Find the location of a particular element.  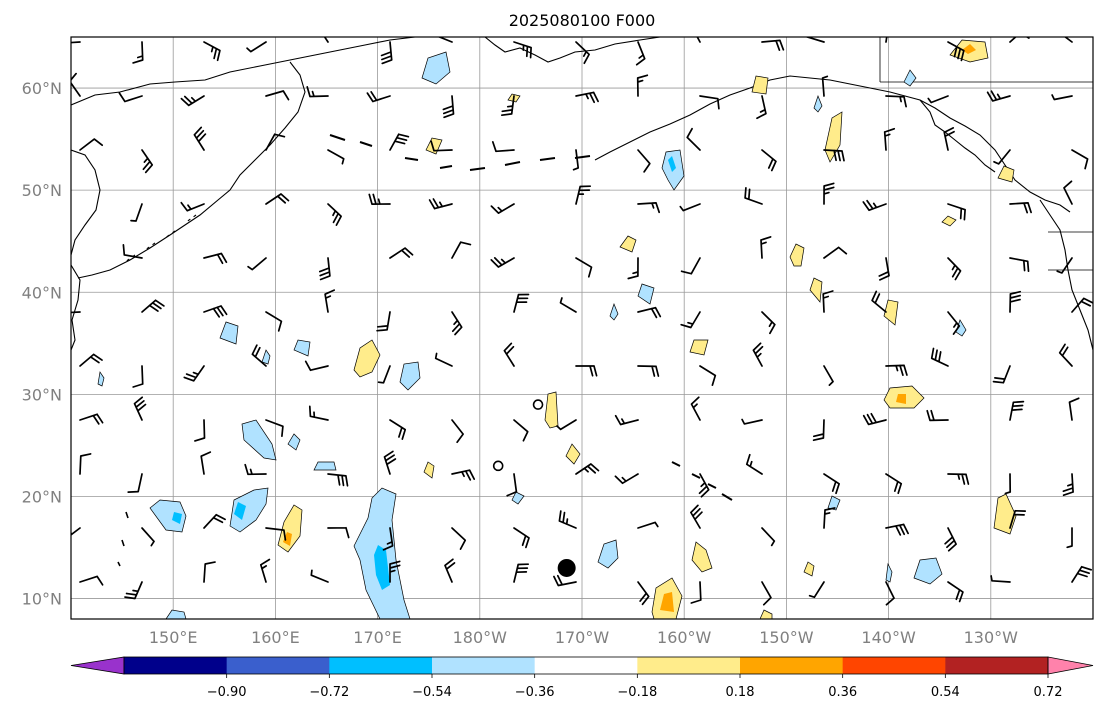

longitude-label: 160°W is located at coordinates (684, 637).